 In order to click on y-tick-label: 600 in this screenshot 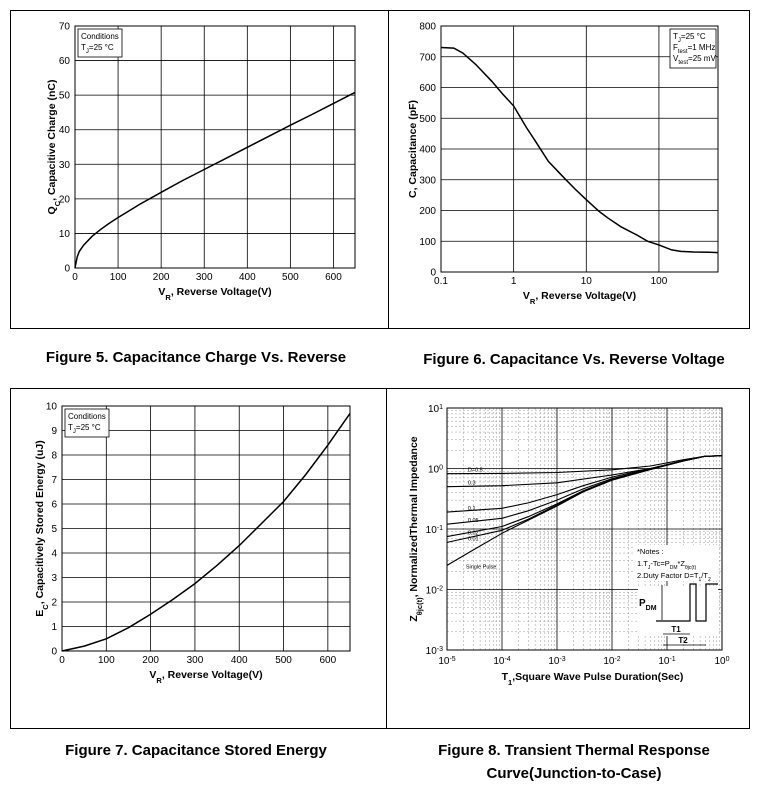, I will do `click(427, 88)`.